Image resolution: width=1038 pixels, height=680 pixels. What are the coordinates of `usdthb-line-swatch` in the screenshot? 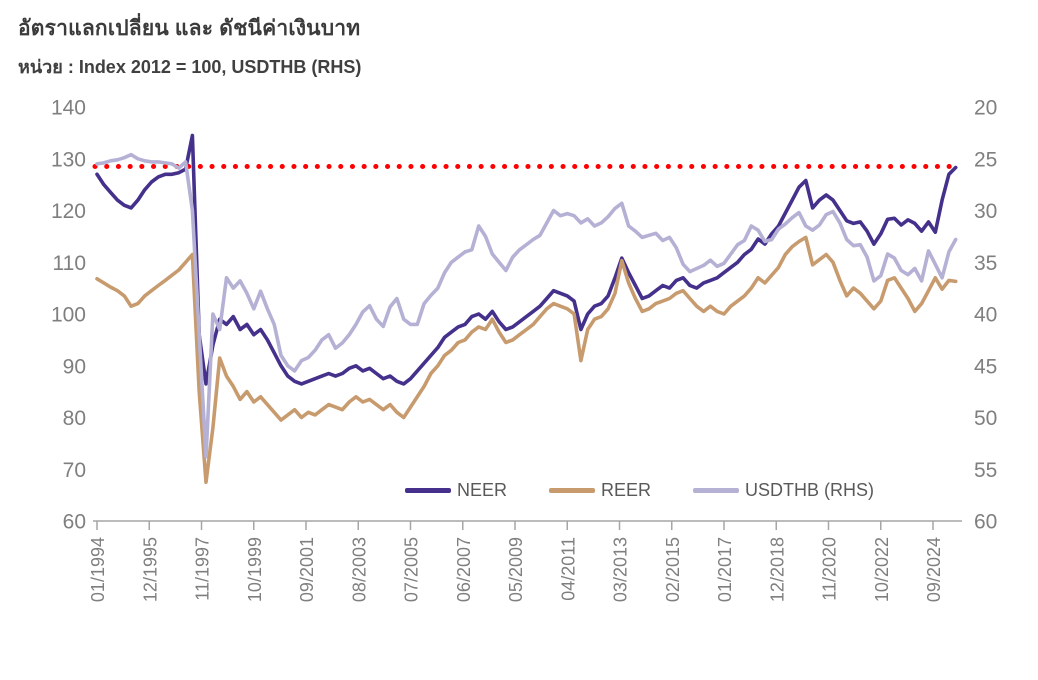 It's located at (716, 490).